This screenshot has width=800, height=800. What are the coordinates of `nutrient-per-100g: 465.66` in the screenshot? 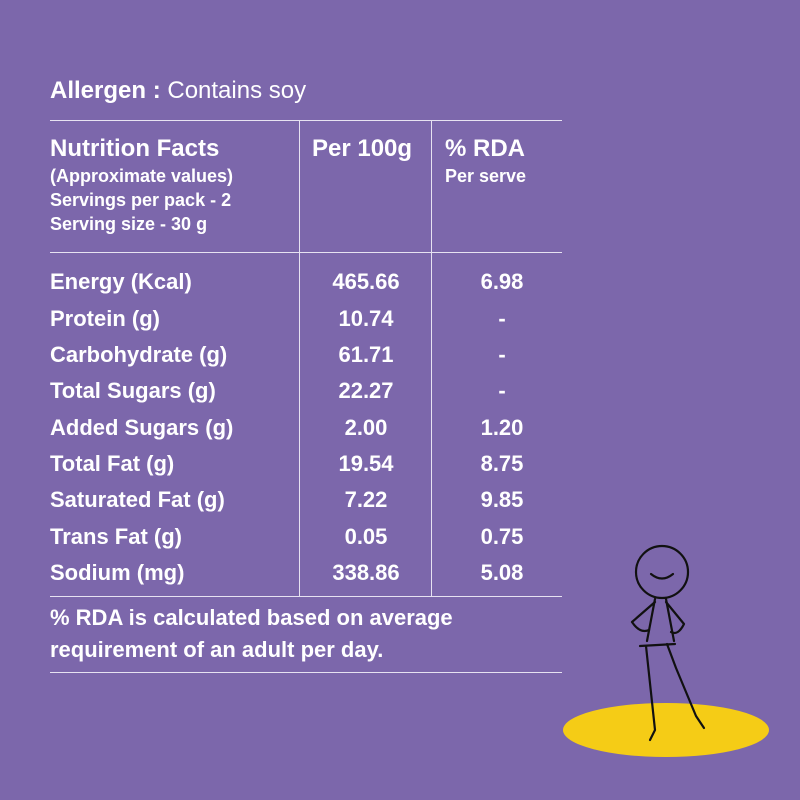 It's located at (366, 281).